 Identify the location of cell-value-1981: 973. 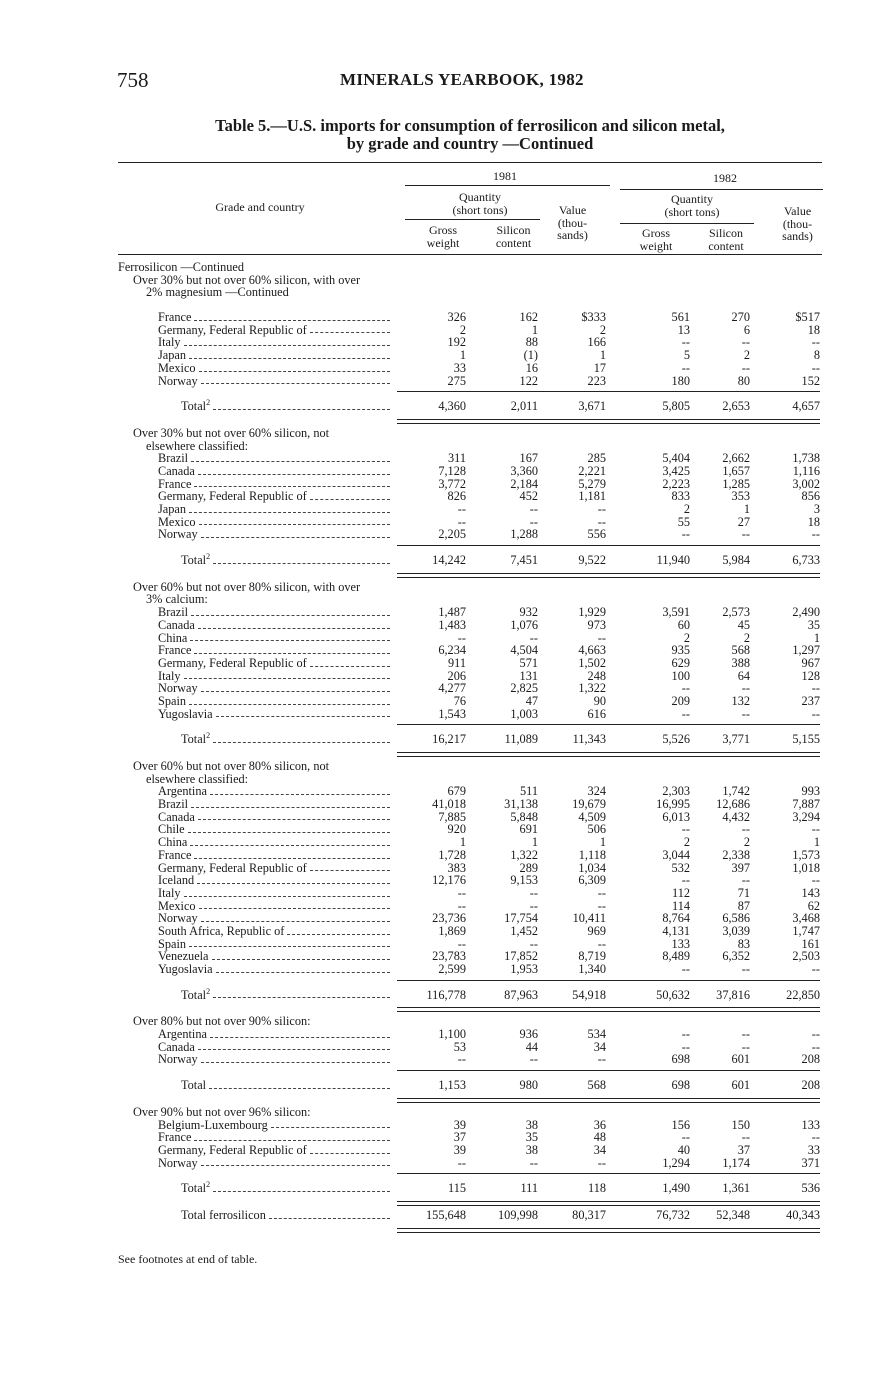
(596, 624).